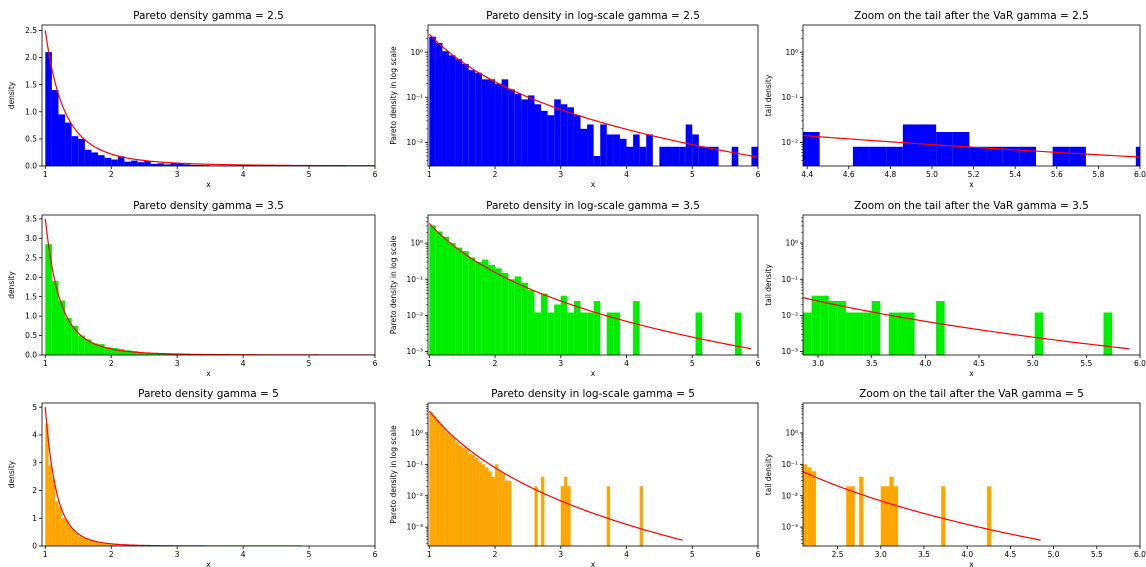 Image resolution: width=1146 pixels, height=567 pixels. What do you see at coordinates (208, 394) in the screenshot?
I see `chart-title: Pareto density gamma = 5` at bounding box center [208, 394].